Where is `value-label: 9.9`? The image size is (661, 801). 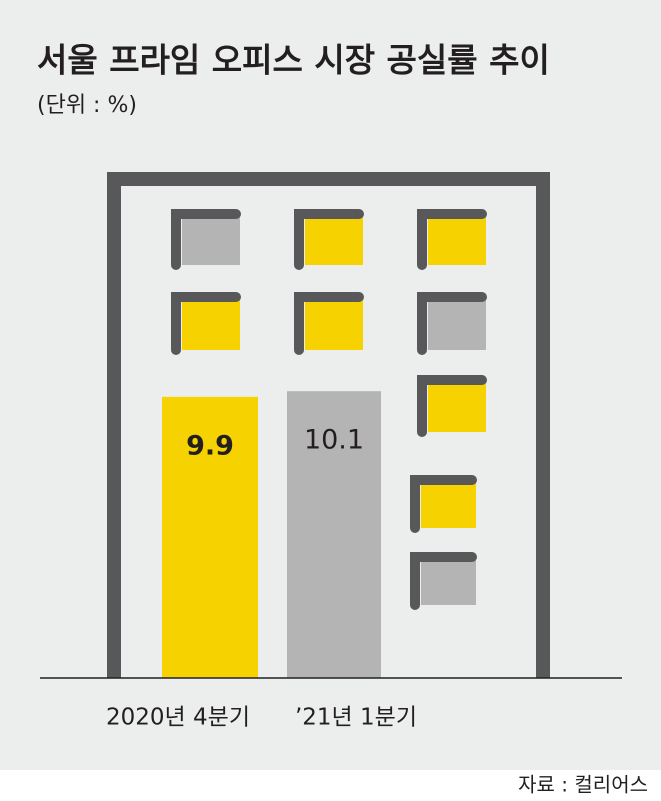 value-label: 9.9 is located at coordinates (210, 445).